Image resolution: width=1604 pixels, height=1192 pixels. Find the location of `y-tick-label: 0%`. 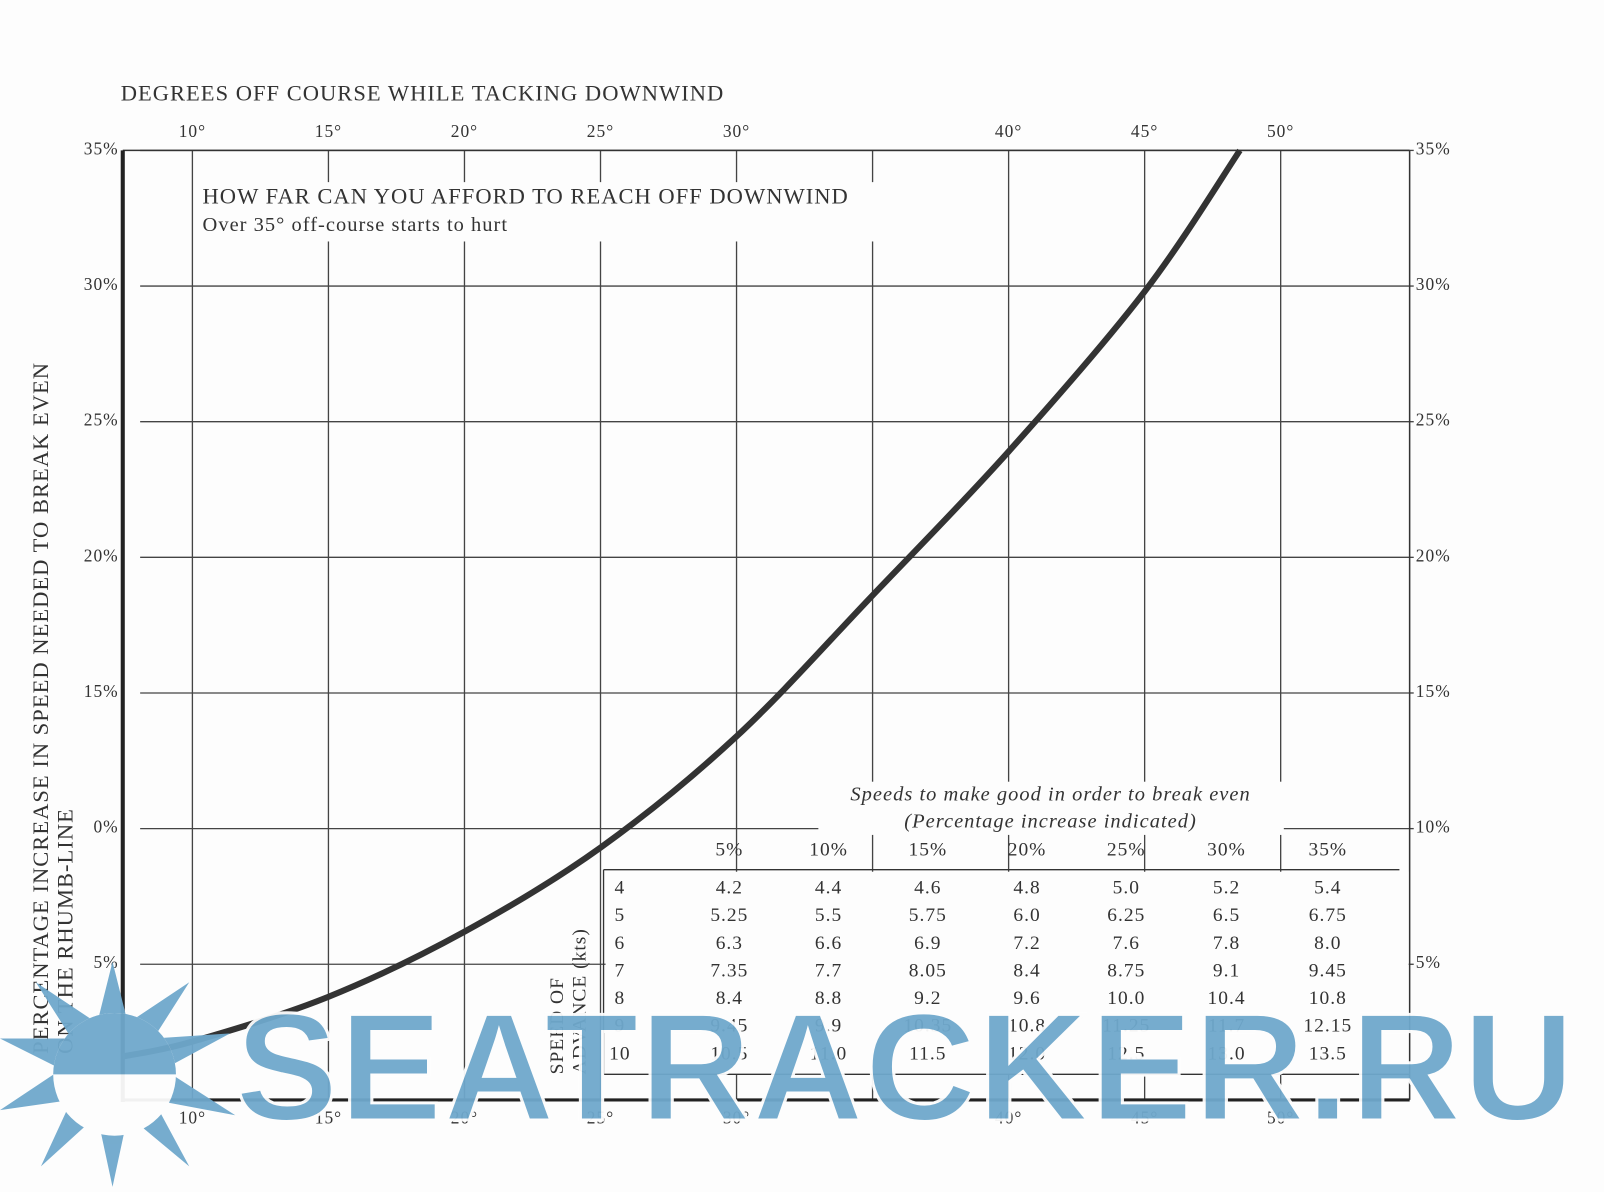

y-tick-label: 0% is located at coordinates (105, 827).